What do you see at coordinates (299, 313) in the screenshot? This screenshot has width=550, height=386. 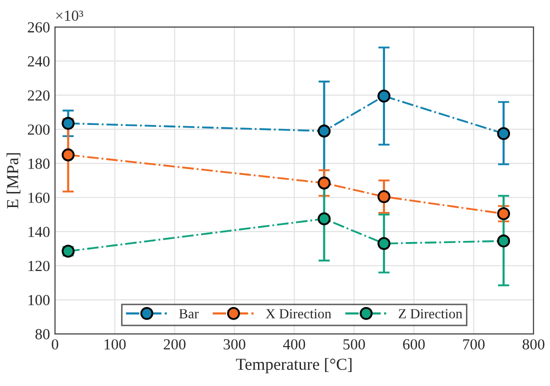 I see `legend-label: X Direction` at bounding box center [299, 313].